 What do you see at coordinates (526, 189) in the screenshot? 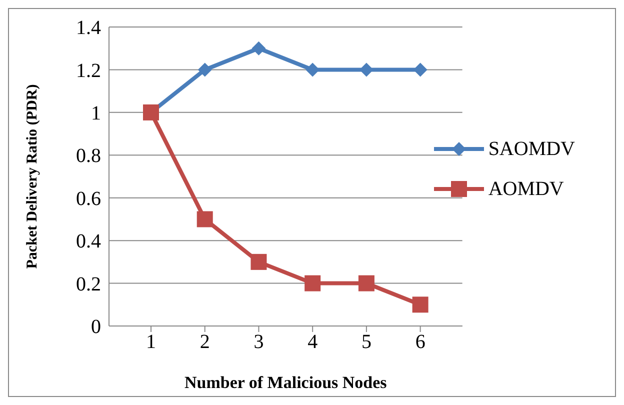
I see `legend-label: AOMDV` at bounding box center [526, 189].